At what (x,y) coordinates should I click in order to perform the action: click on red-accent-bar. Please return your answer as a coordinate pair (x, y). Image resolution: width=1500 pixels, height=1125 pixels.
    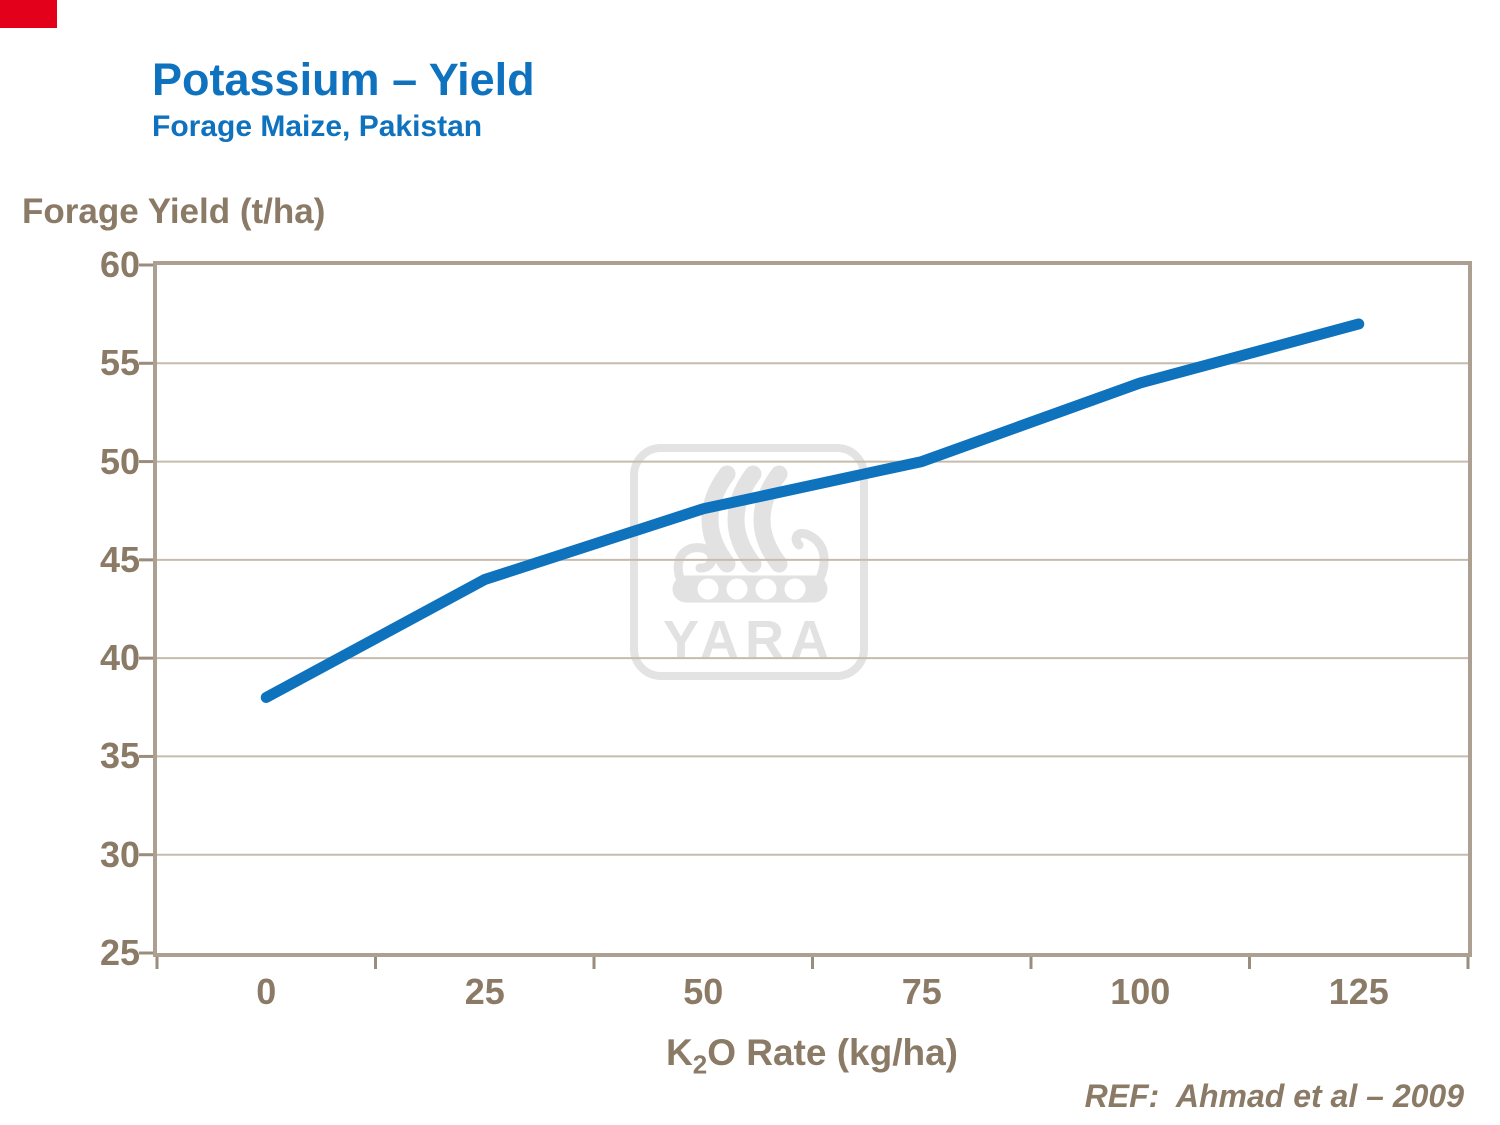
    Looking at the image, I should click on (28, 14).